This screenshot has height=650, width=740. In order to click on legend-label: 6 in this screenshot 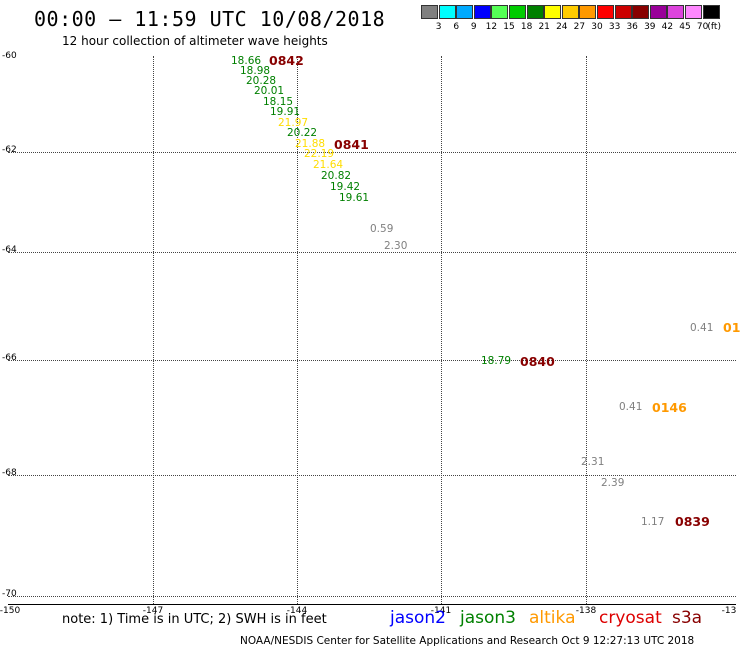, I will do `click(456, 27)`.